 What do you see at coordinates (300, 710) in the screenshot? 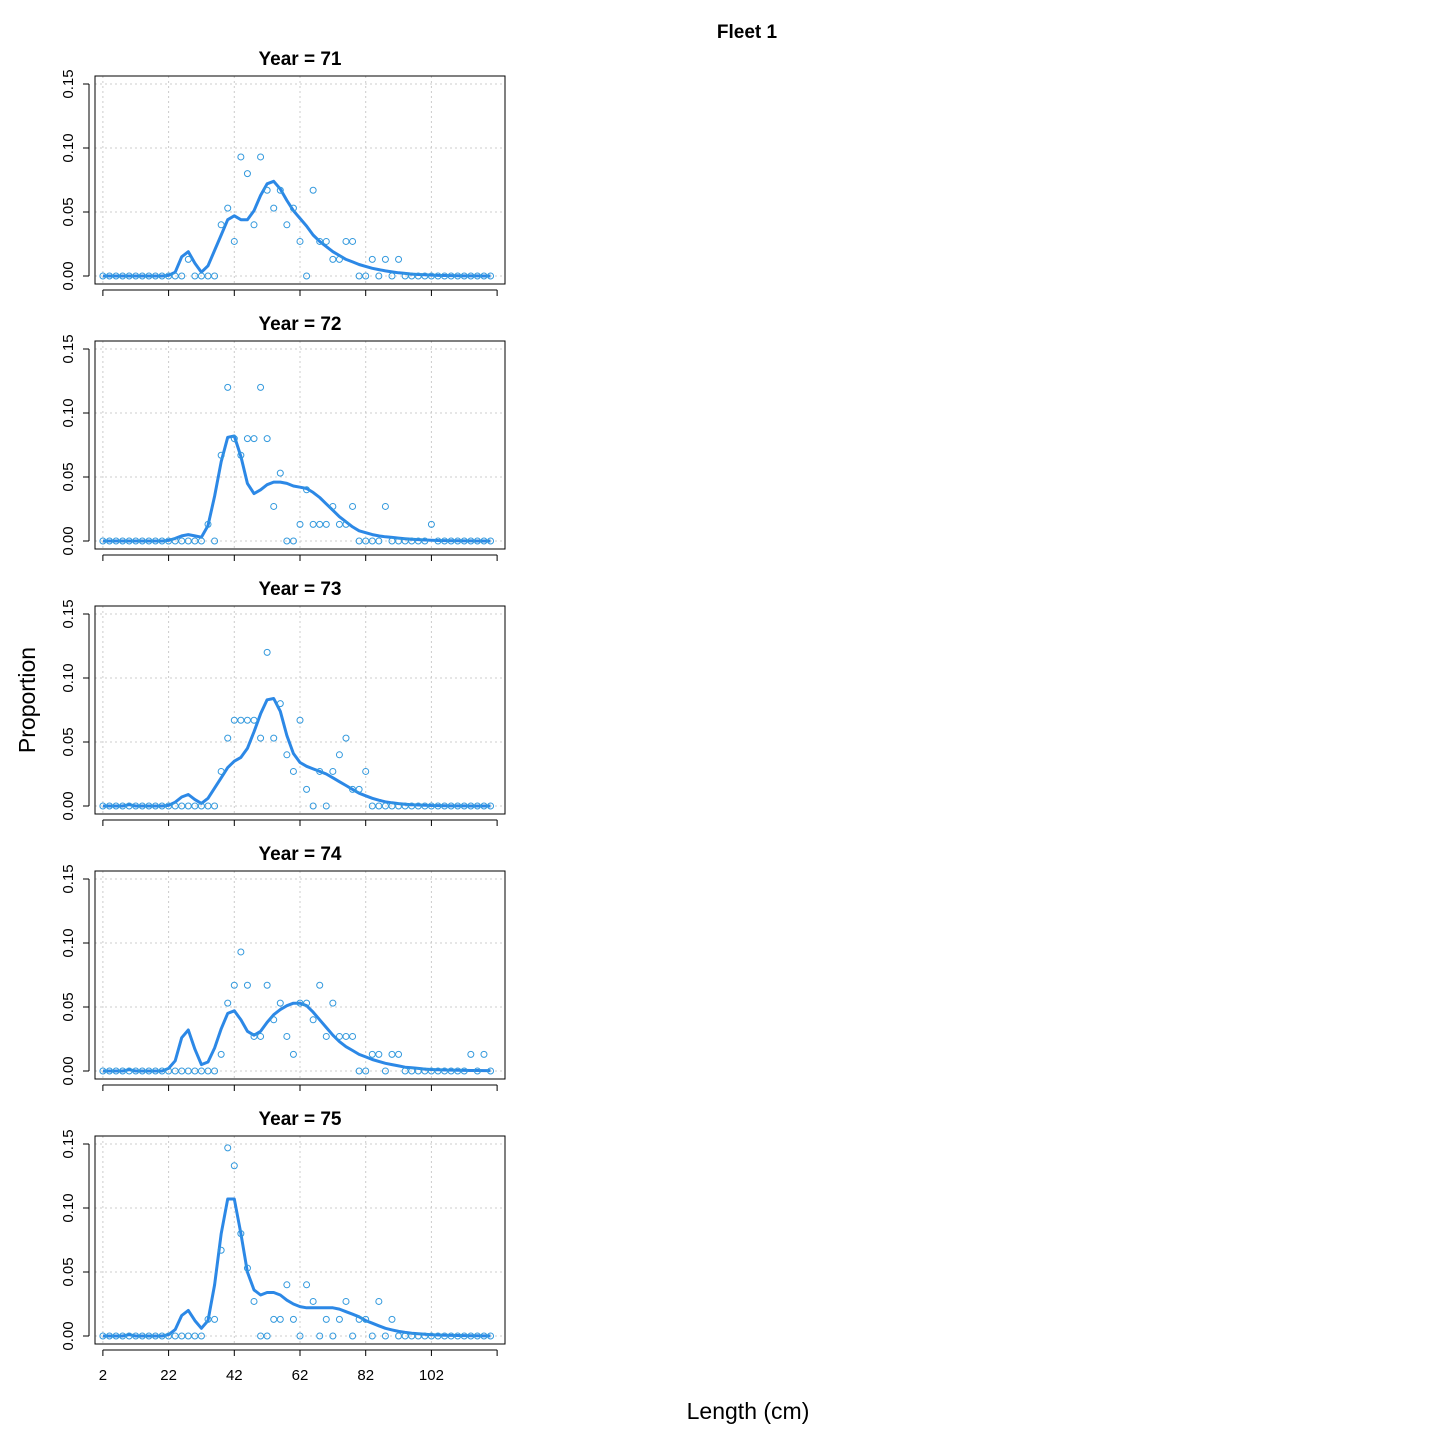
I see `plot-frame` at bounding box center [300, 710].